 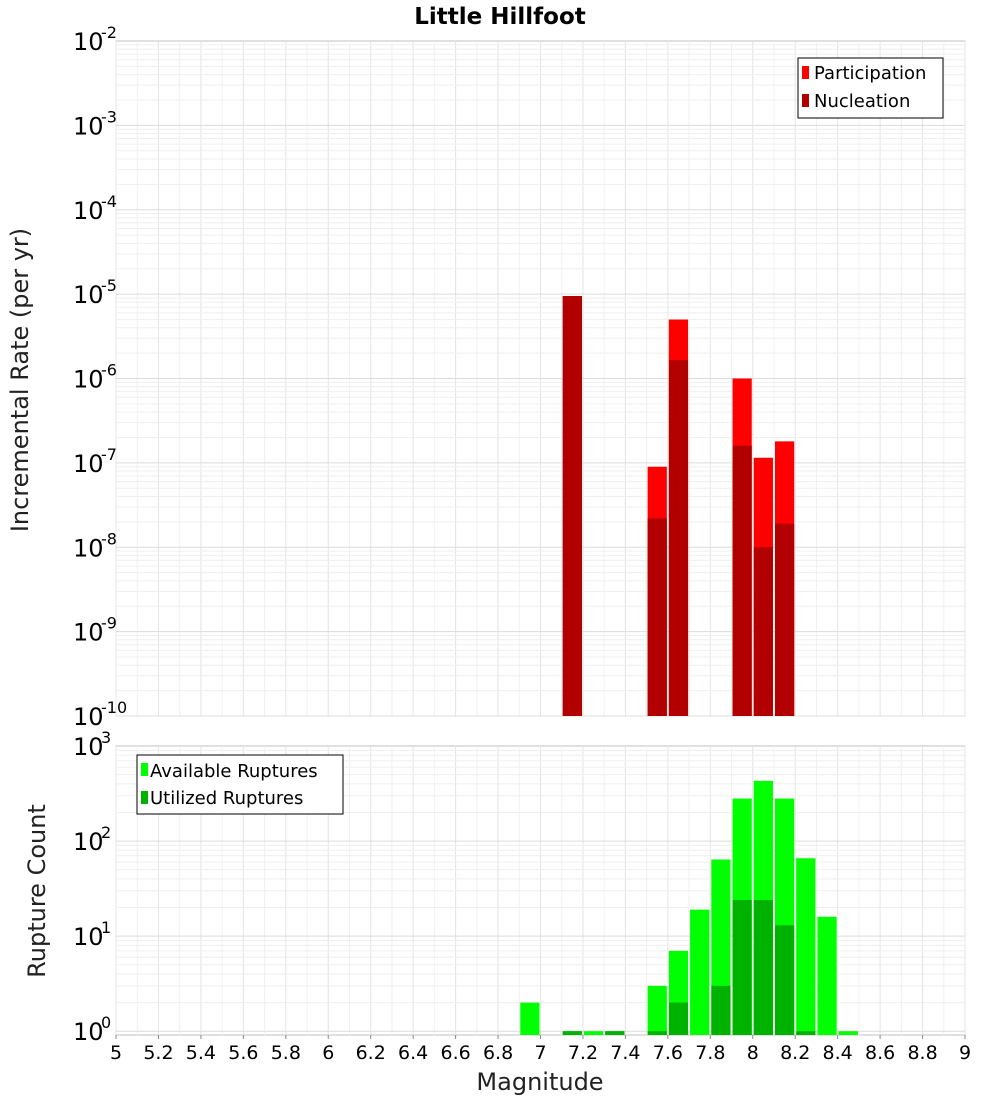 I want to click on y-tick-exponent: 3, so click(x=106, y=737).